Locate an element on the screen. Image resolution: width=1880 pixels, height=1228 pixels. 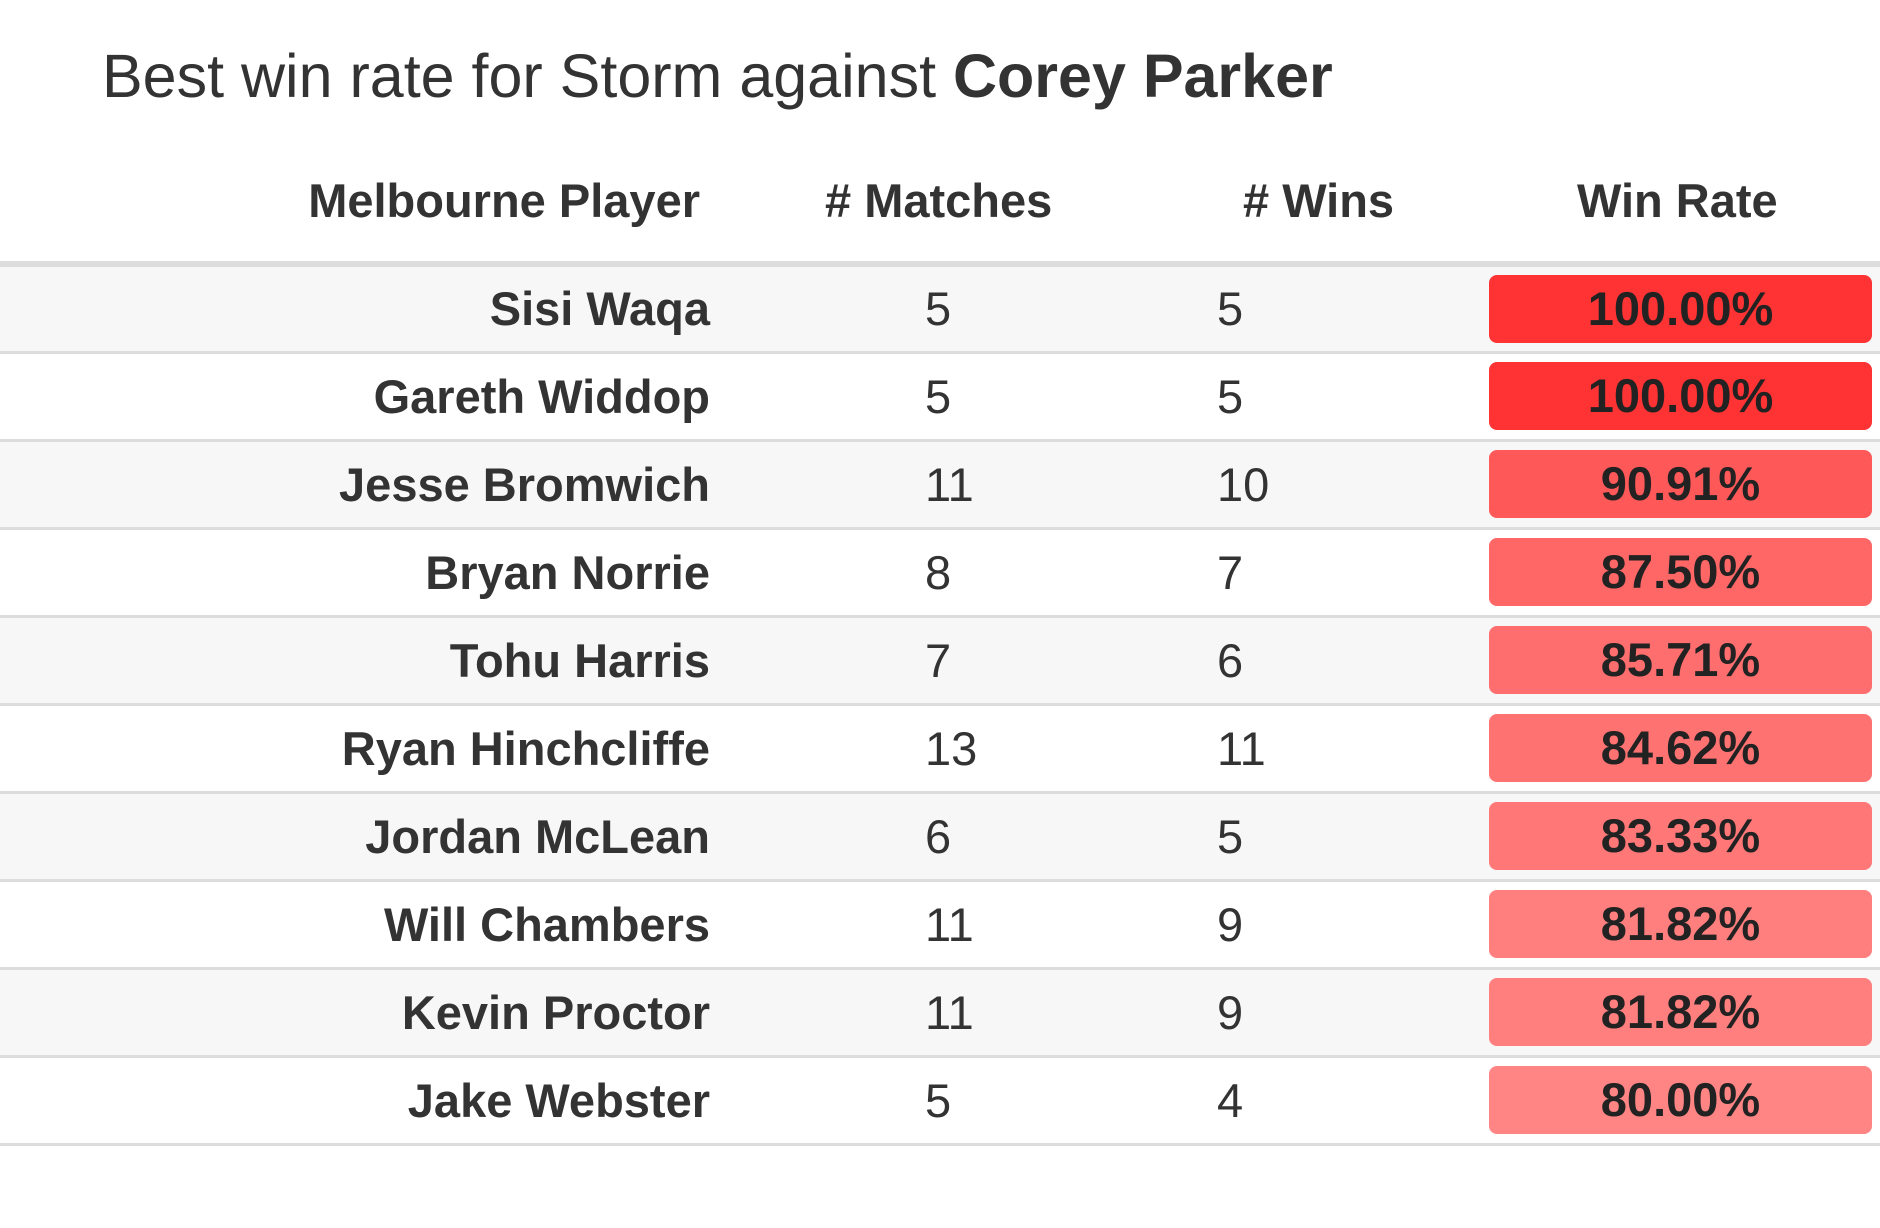
win-rate-cell: 90.91% is located at coordinates (1680, 485).